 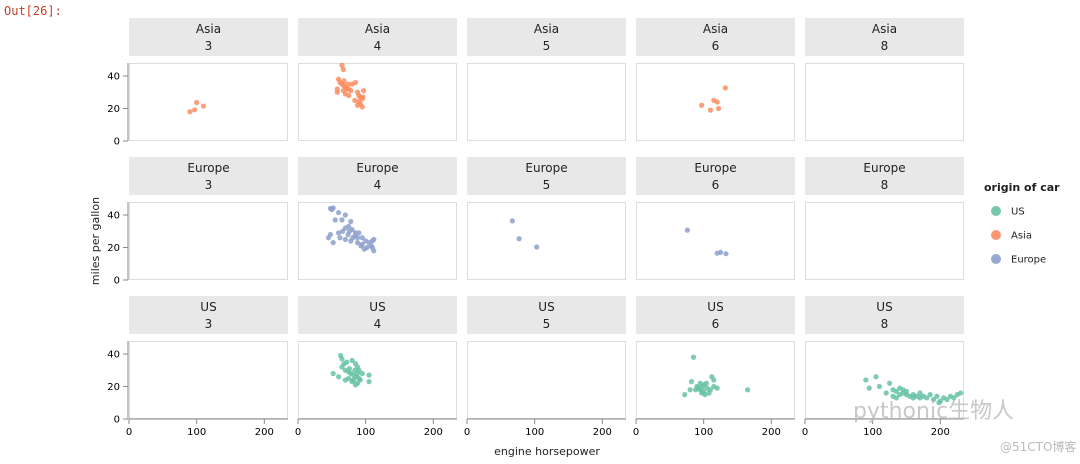 I want to click on legend-title: origin of car, so click(x=1022, y=187).